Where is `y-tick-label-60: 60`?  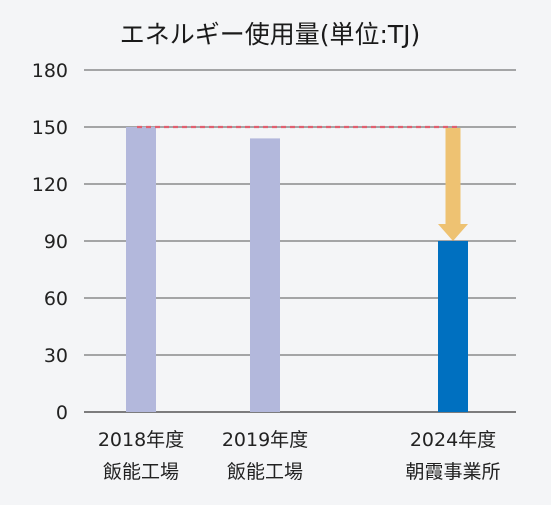 y-tick-label-60: 60 is located at coordinates (56, 299).